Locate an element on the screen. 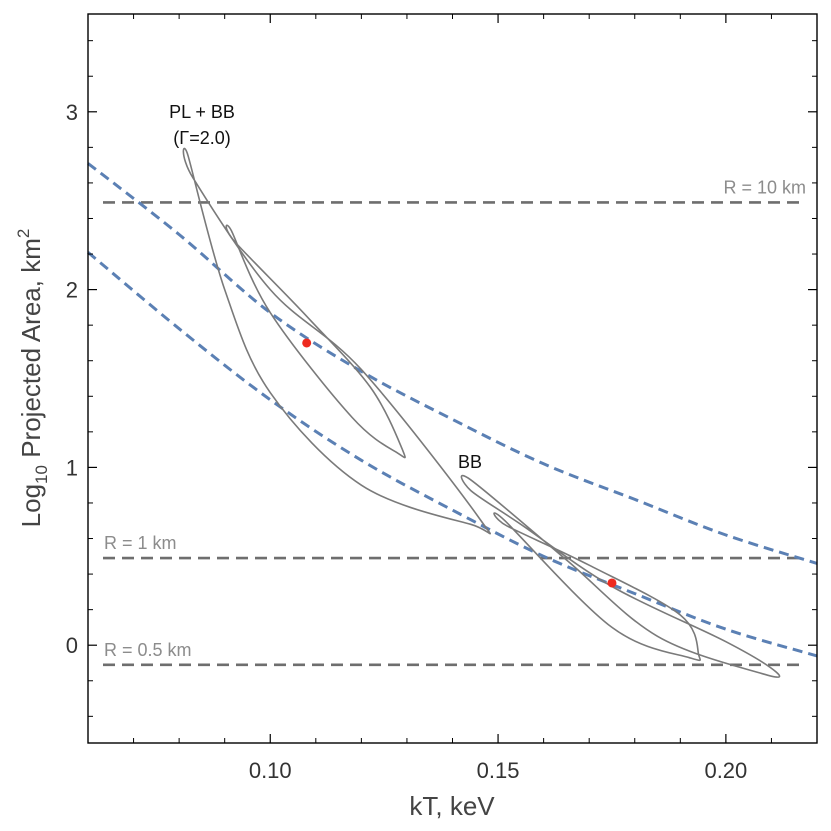  y-tick-label-1: 1 is located at coordinates (72, 467).